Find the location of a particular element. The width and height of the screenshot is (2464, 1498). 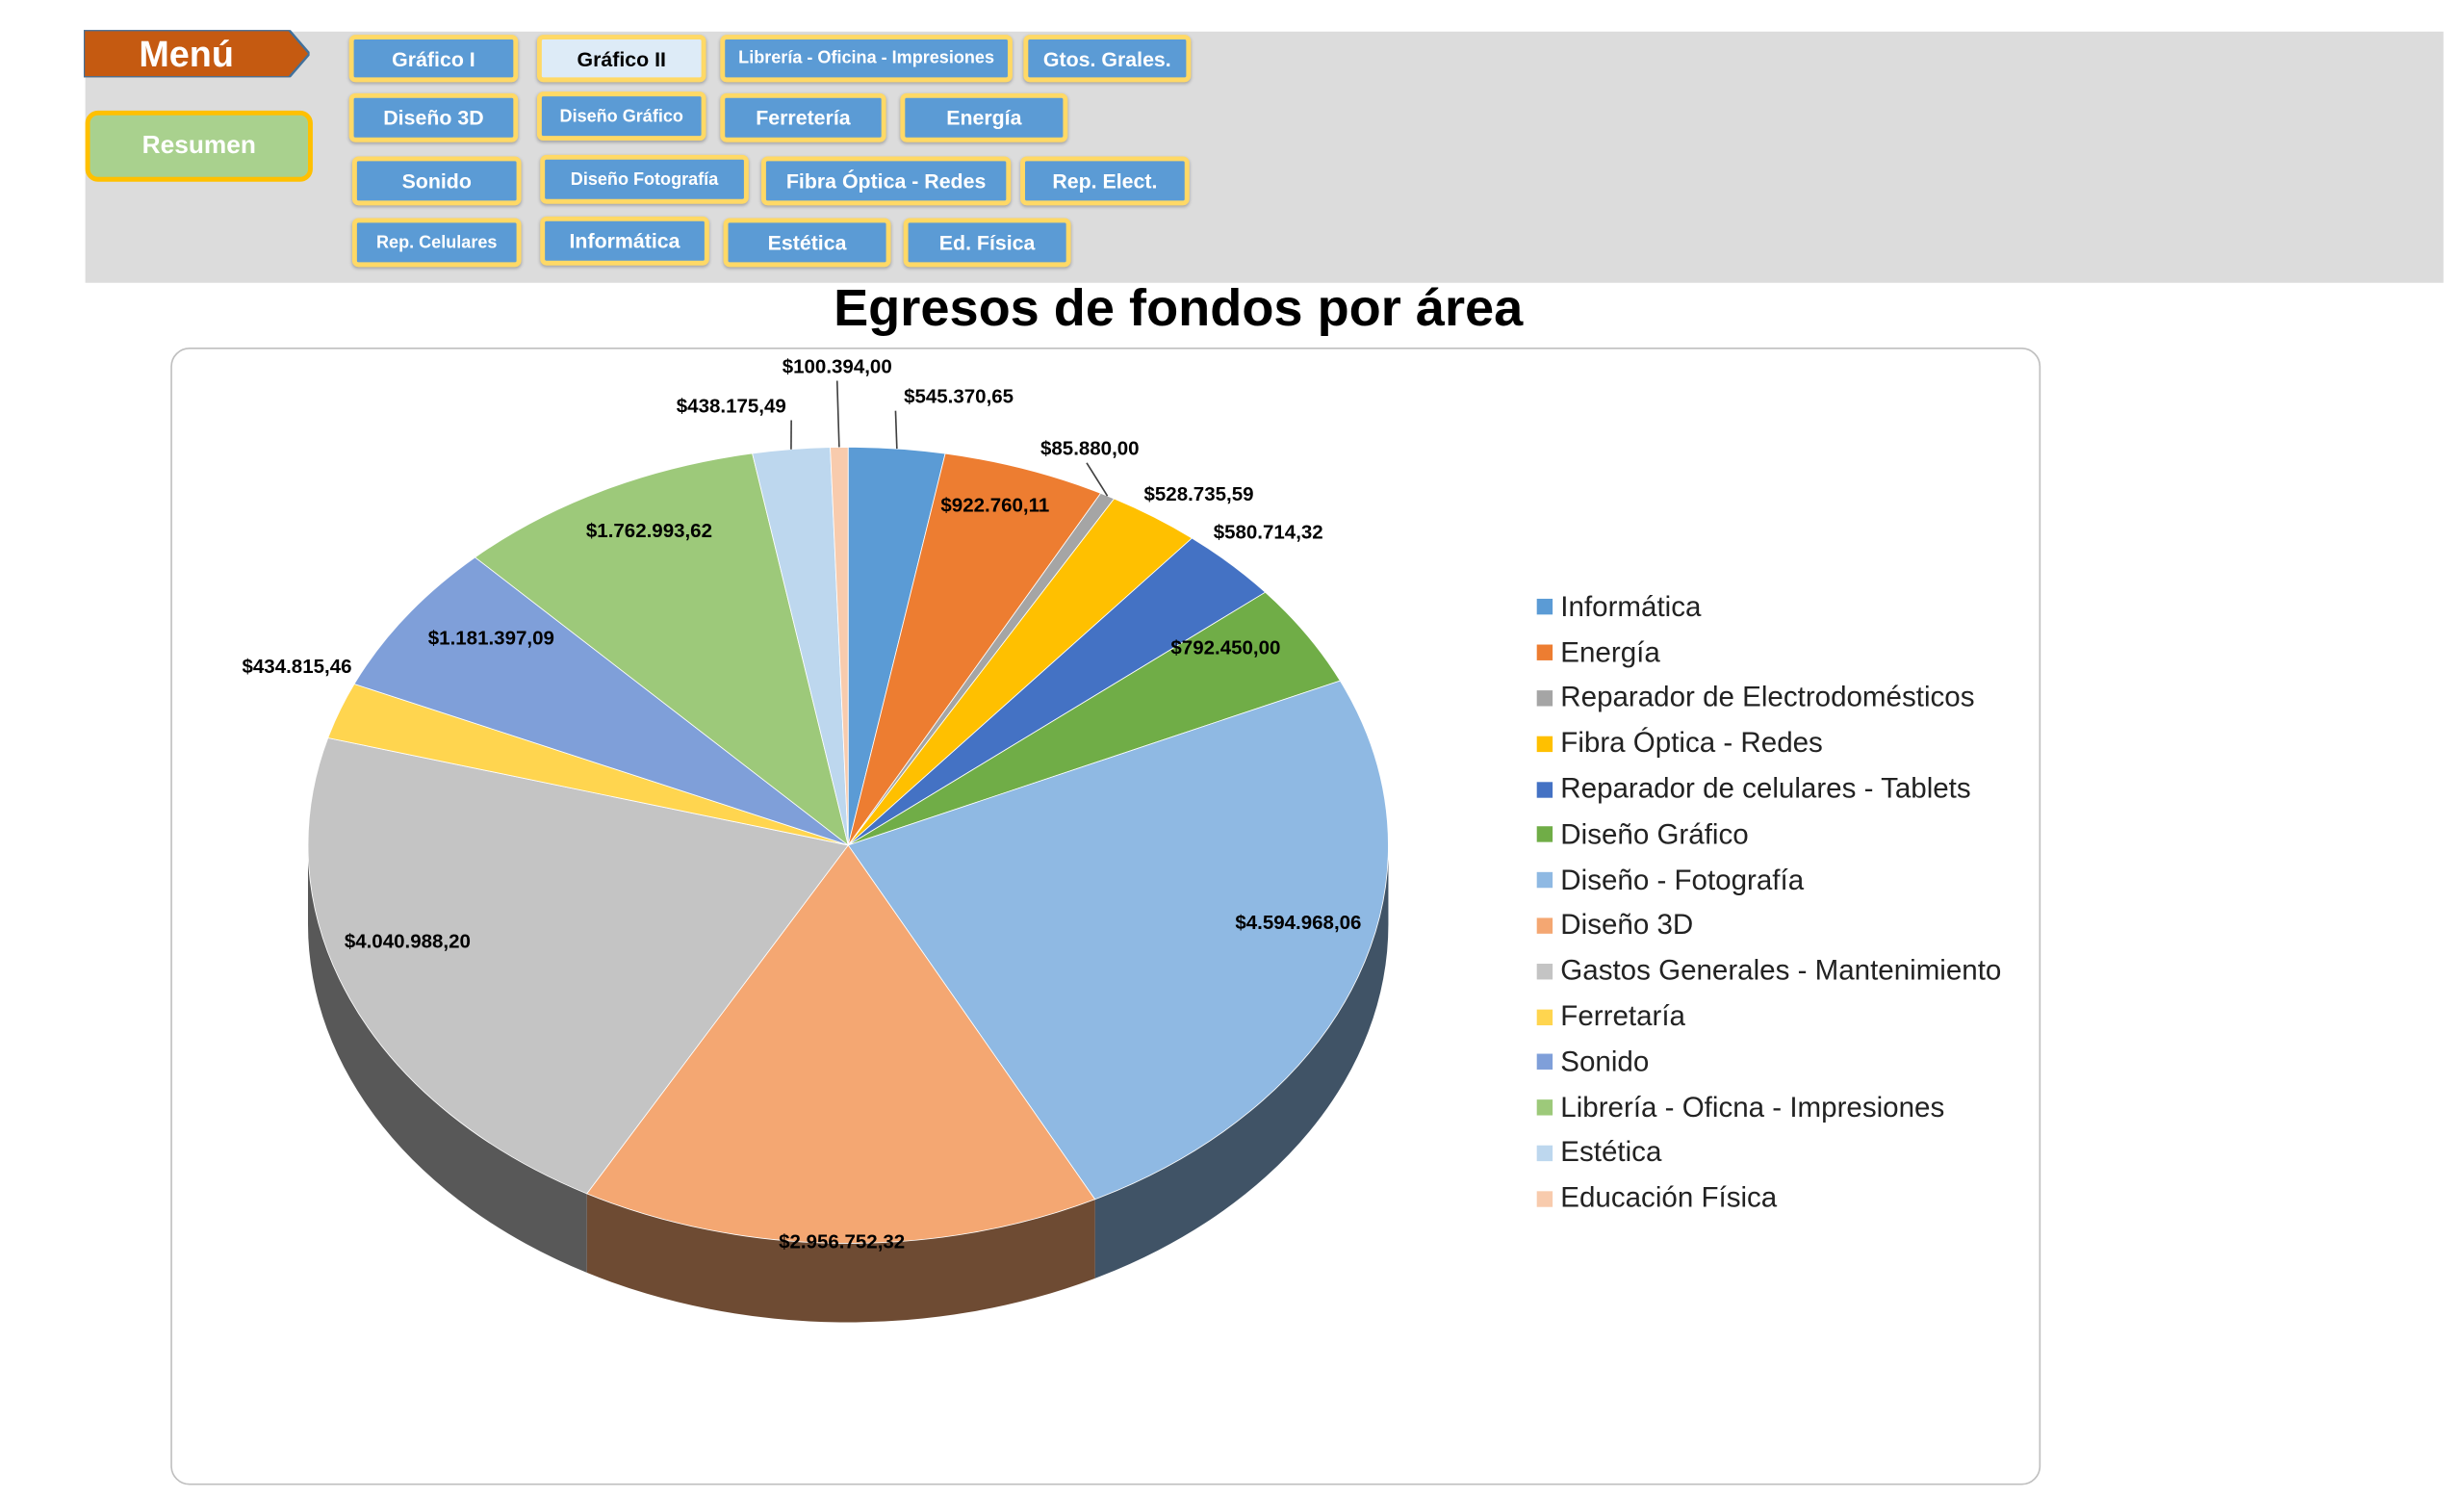

data-label: $2.956.752,32 is located at coordinates (842, 1242).